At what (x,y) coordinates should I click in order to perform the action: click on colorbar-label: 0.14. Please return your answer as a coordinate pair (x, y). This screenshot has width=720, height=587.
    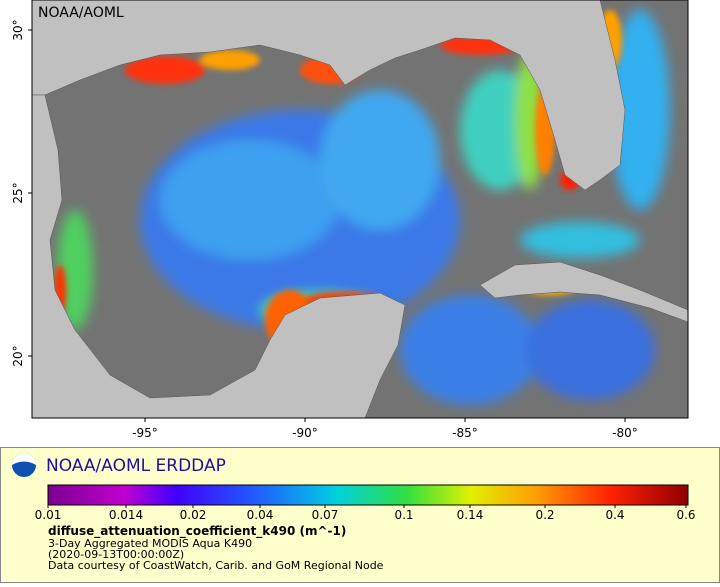
    Looking at the image, I should click on (470, 515).